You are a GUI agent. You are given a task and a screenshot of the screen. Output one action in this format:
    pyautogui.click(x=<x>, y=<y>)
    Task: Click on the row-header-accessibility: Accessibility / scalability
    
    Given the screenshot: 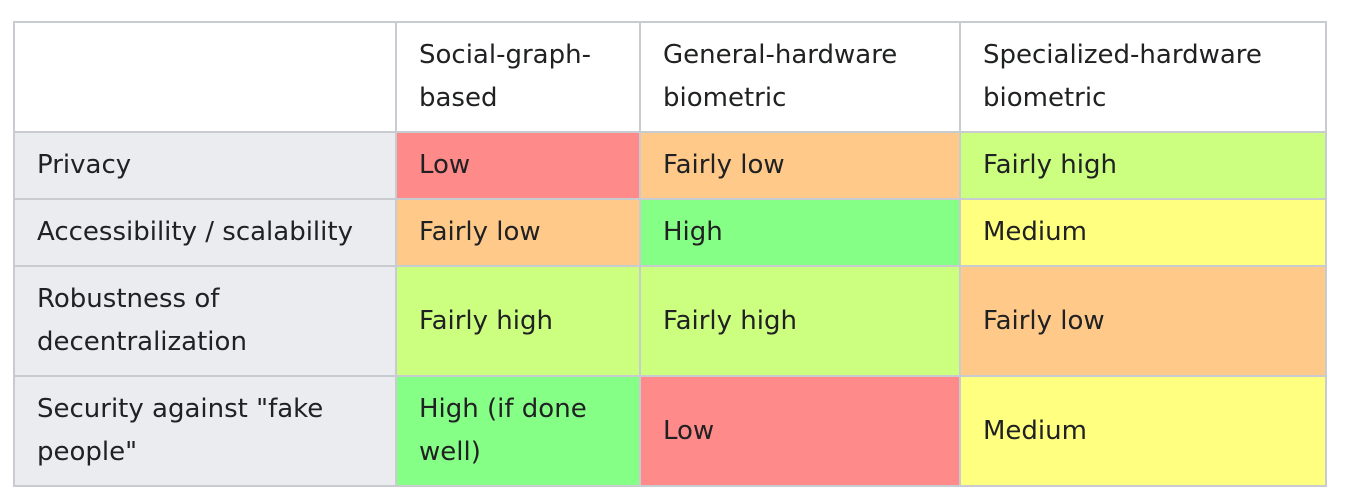 What is the action you would take?
    pyautogui.click(x=205, y=232)
    